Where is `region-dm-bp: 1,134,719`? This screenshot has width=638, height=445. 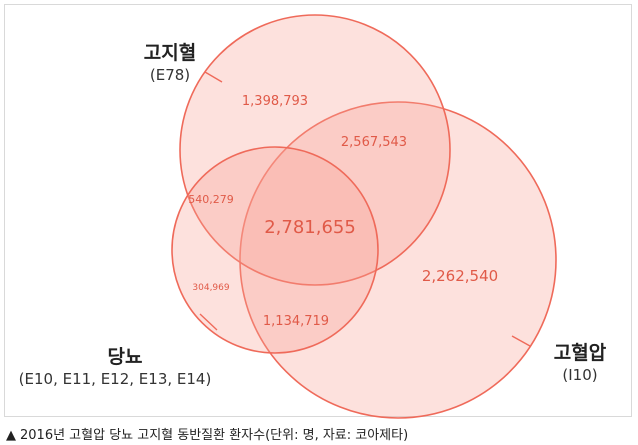
region-dm-bp: 1,134,719 is located at coordinates (296, 321).